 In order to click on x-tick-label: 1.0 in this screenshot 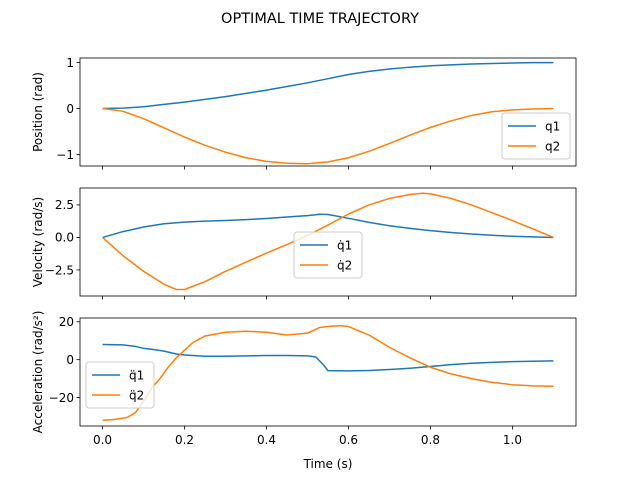, I will do `click(512, 440)`.